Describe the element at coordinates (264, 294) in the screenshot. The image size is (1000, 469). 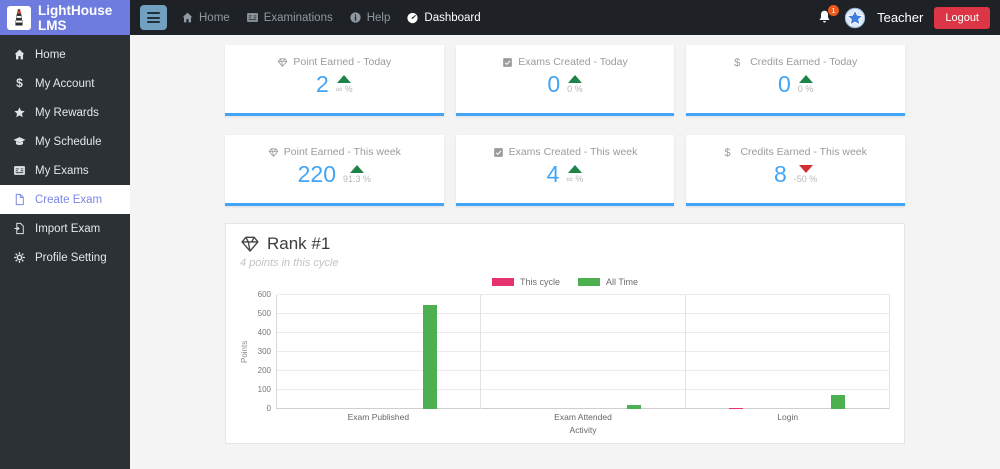
I see `y-tick-label: 600` at that location.